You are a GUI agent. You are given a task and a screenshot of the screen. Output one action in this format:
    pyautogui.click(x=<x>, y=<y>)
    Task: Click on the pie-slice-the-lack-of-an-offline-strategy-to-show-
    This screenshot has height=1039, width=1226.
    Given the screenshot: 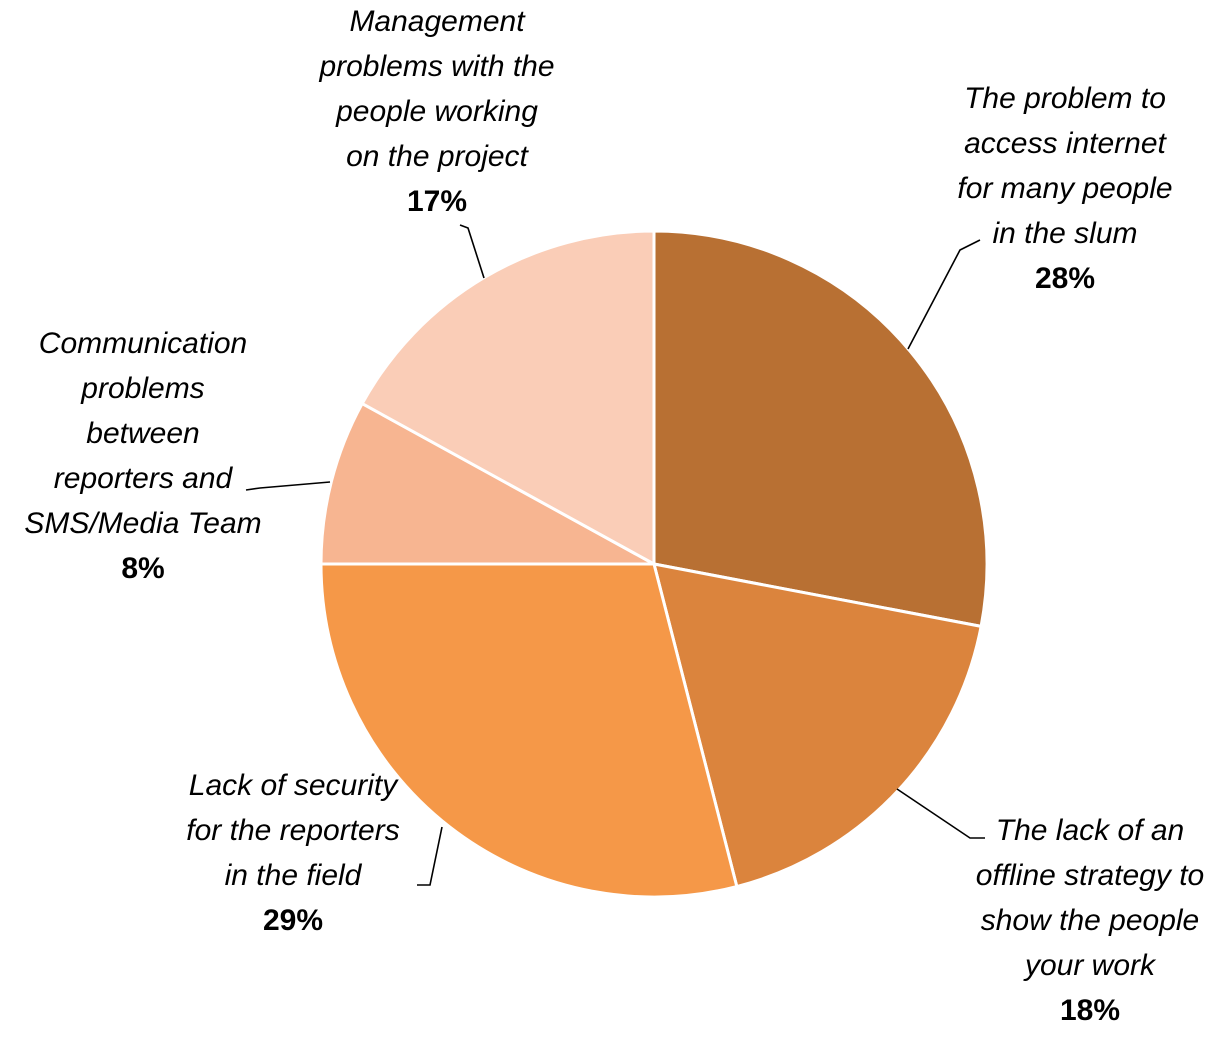 What is the action you would take?
    pyautogui.click(x=817, y=725)
    